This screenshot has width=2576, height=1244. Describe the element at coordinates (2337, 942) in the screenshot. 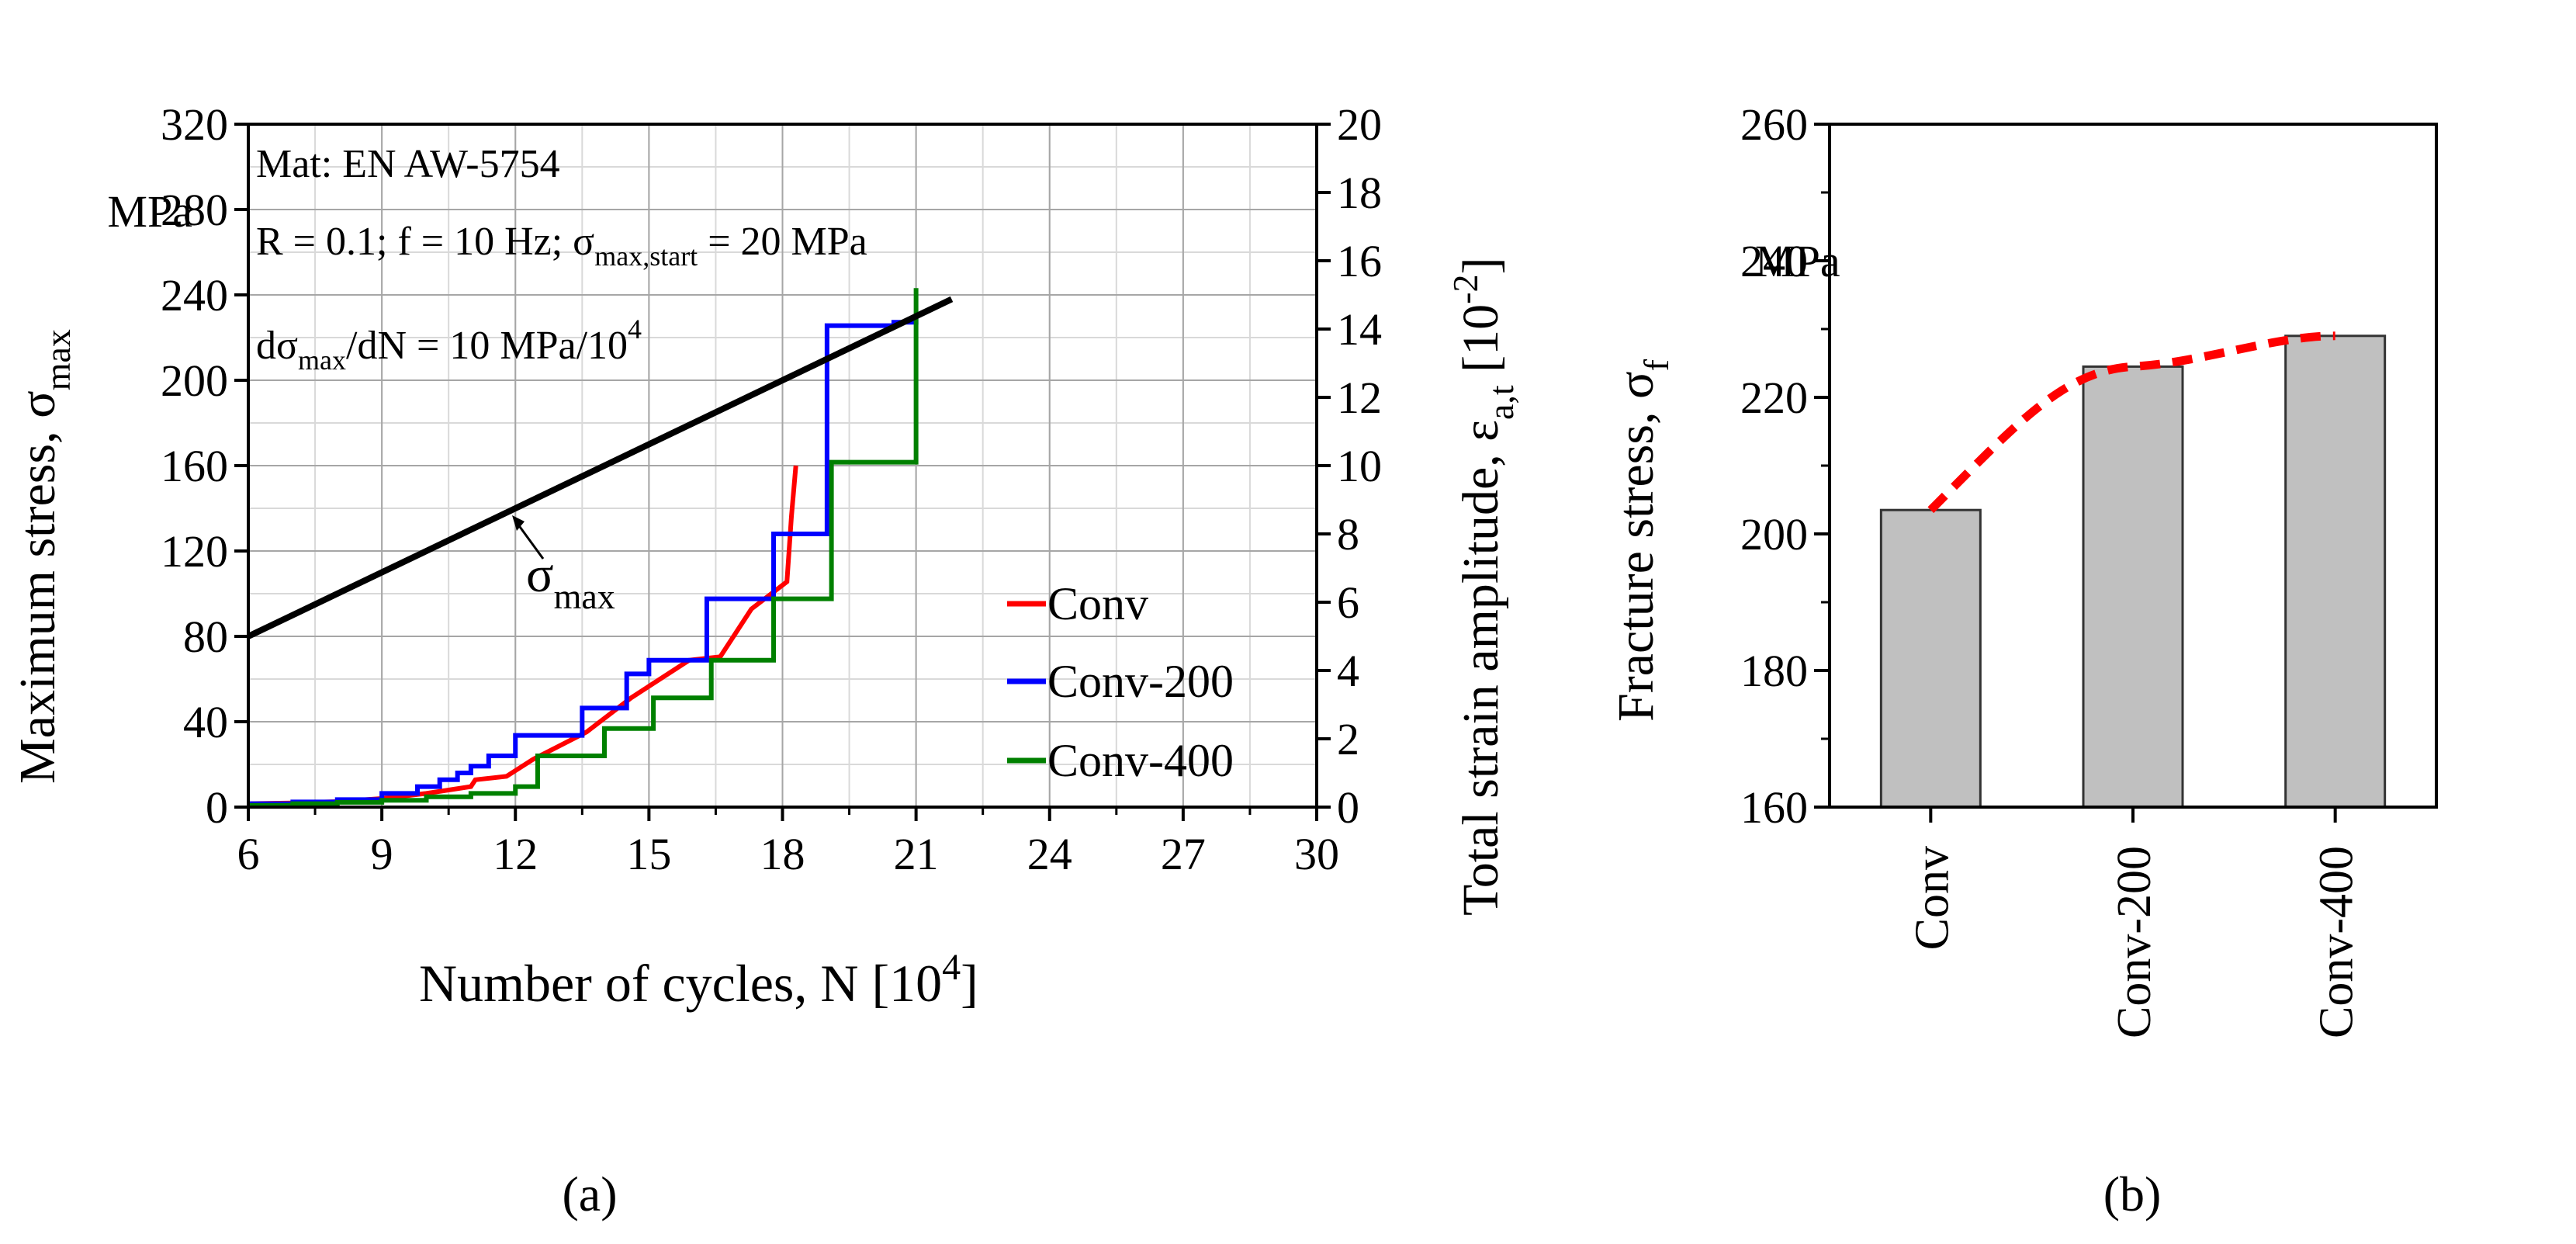

I see `category-label-conv-400: Conv-400` at that location.